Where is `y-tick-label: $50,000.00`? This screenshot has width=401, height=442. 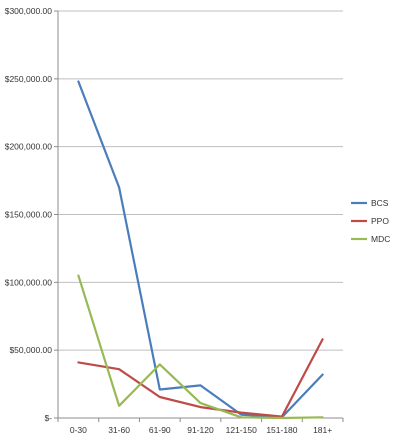 y-tick-label: $50,000.00 is located at coordinates (30, 350).